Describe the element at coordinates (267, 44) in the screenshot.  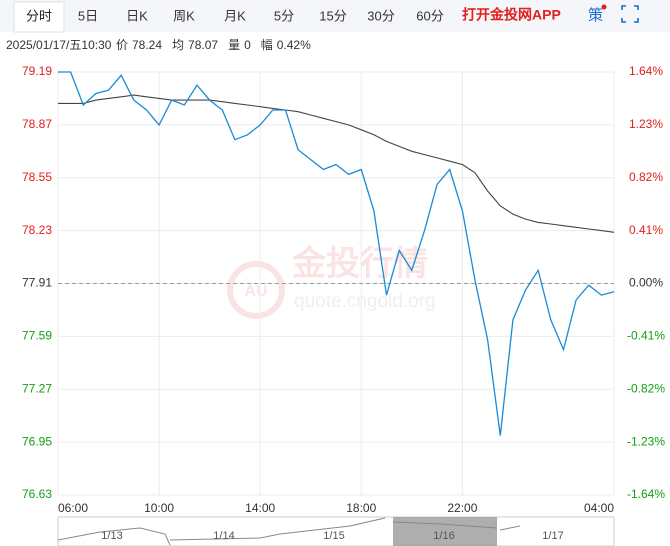
I see `info-label: 幅` at that location.